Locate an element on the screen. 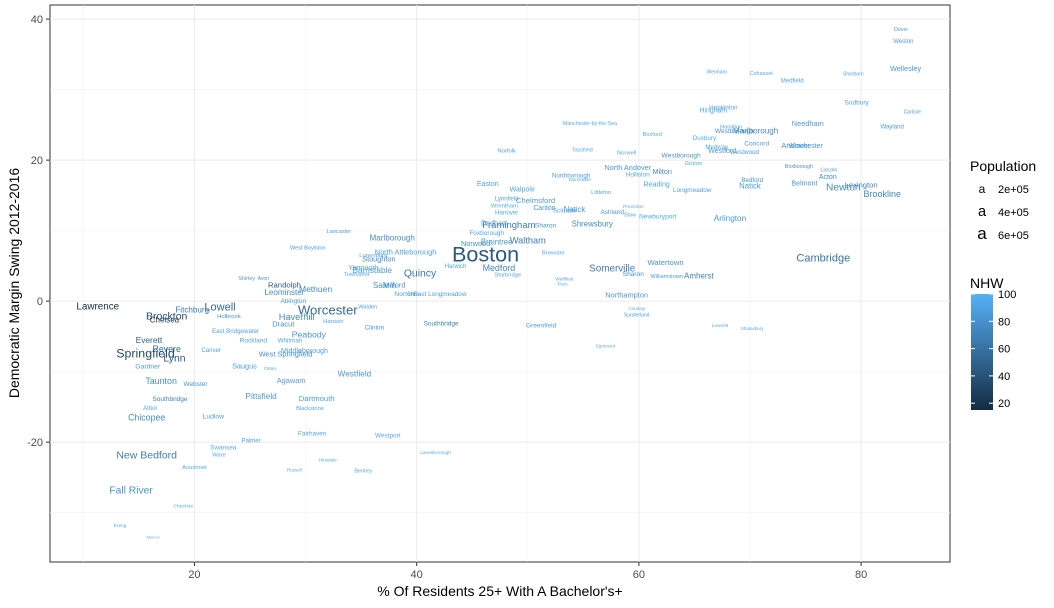  town-label: Webster is located at coordinates (196, 384).